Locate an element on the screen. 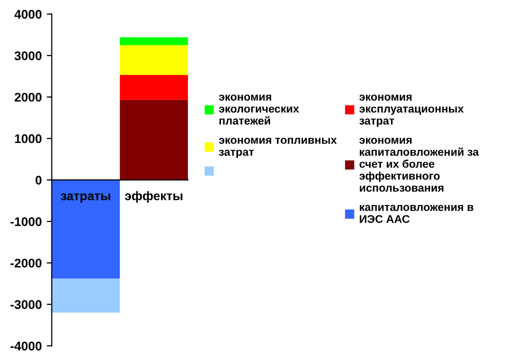 The width and height of the screenshot is (528, 361). x-tick-label: эффекты is located at coordinates (153, 197).